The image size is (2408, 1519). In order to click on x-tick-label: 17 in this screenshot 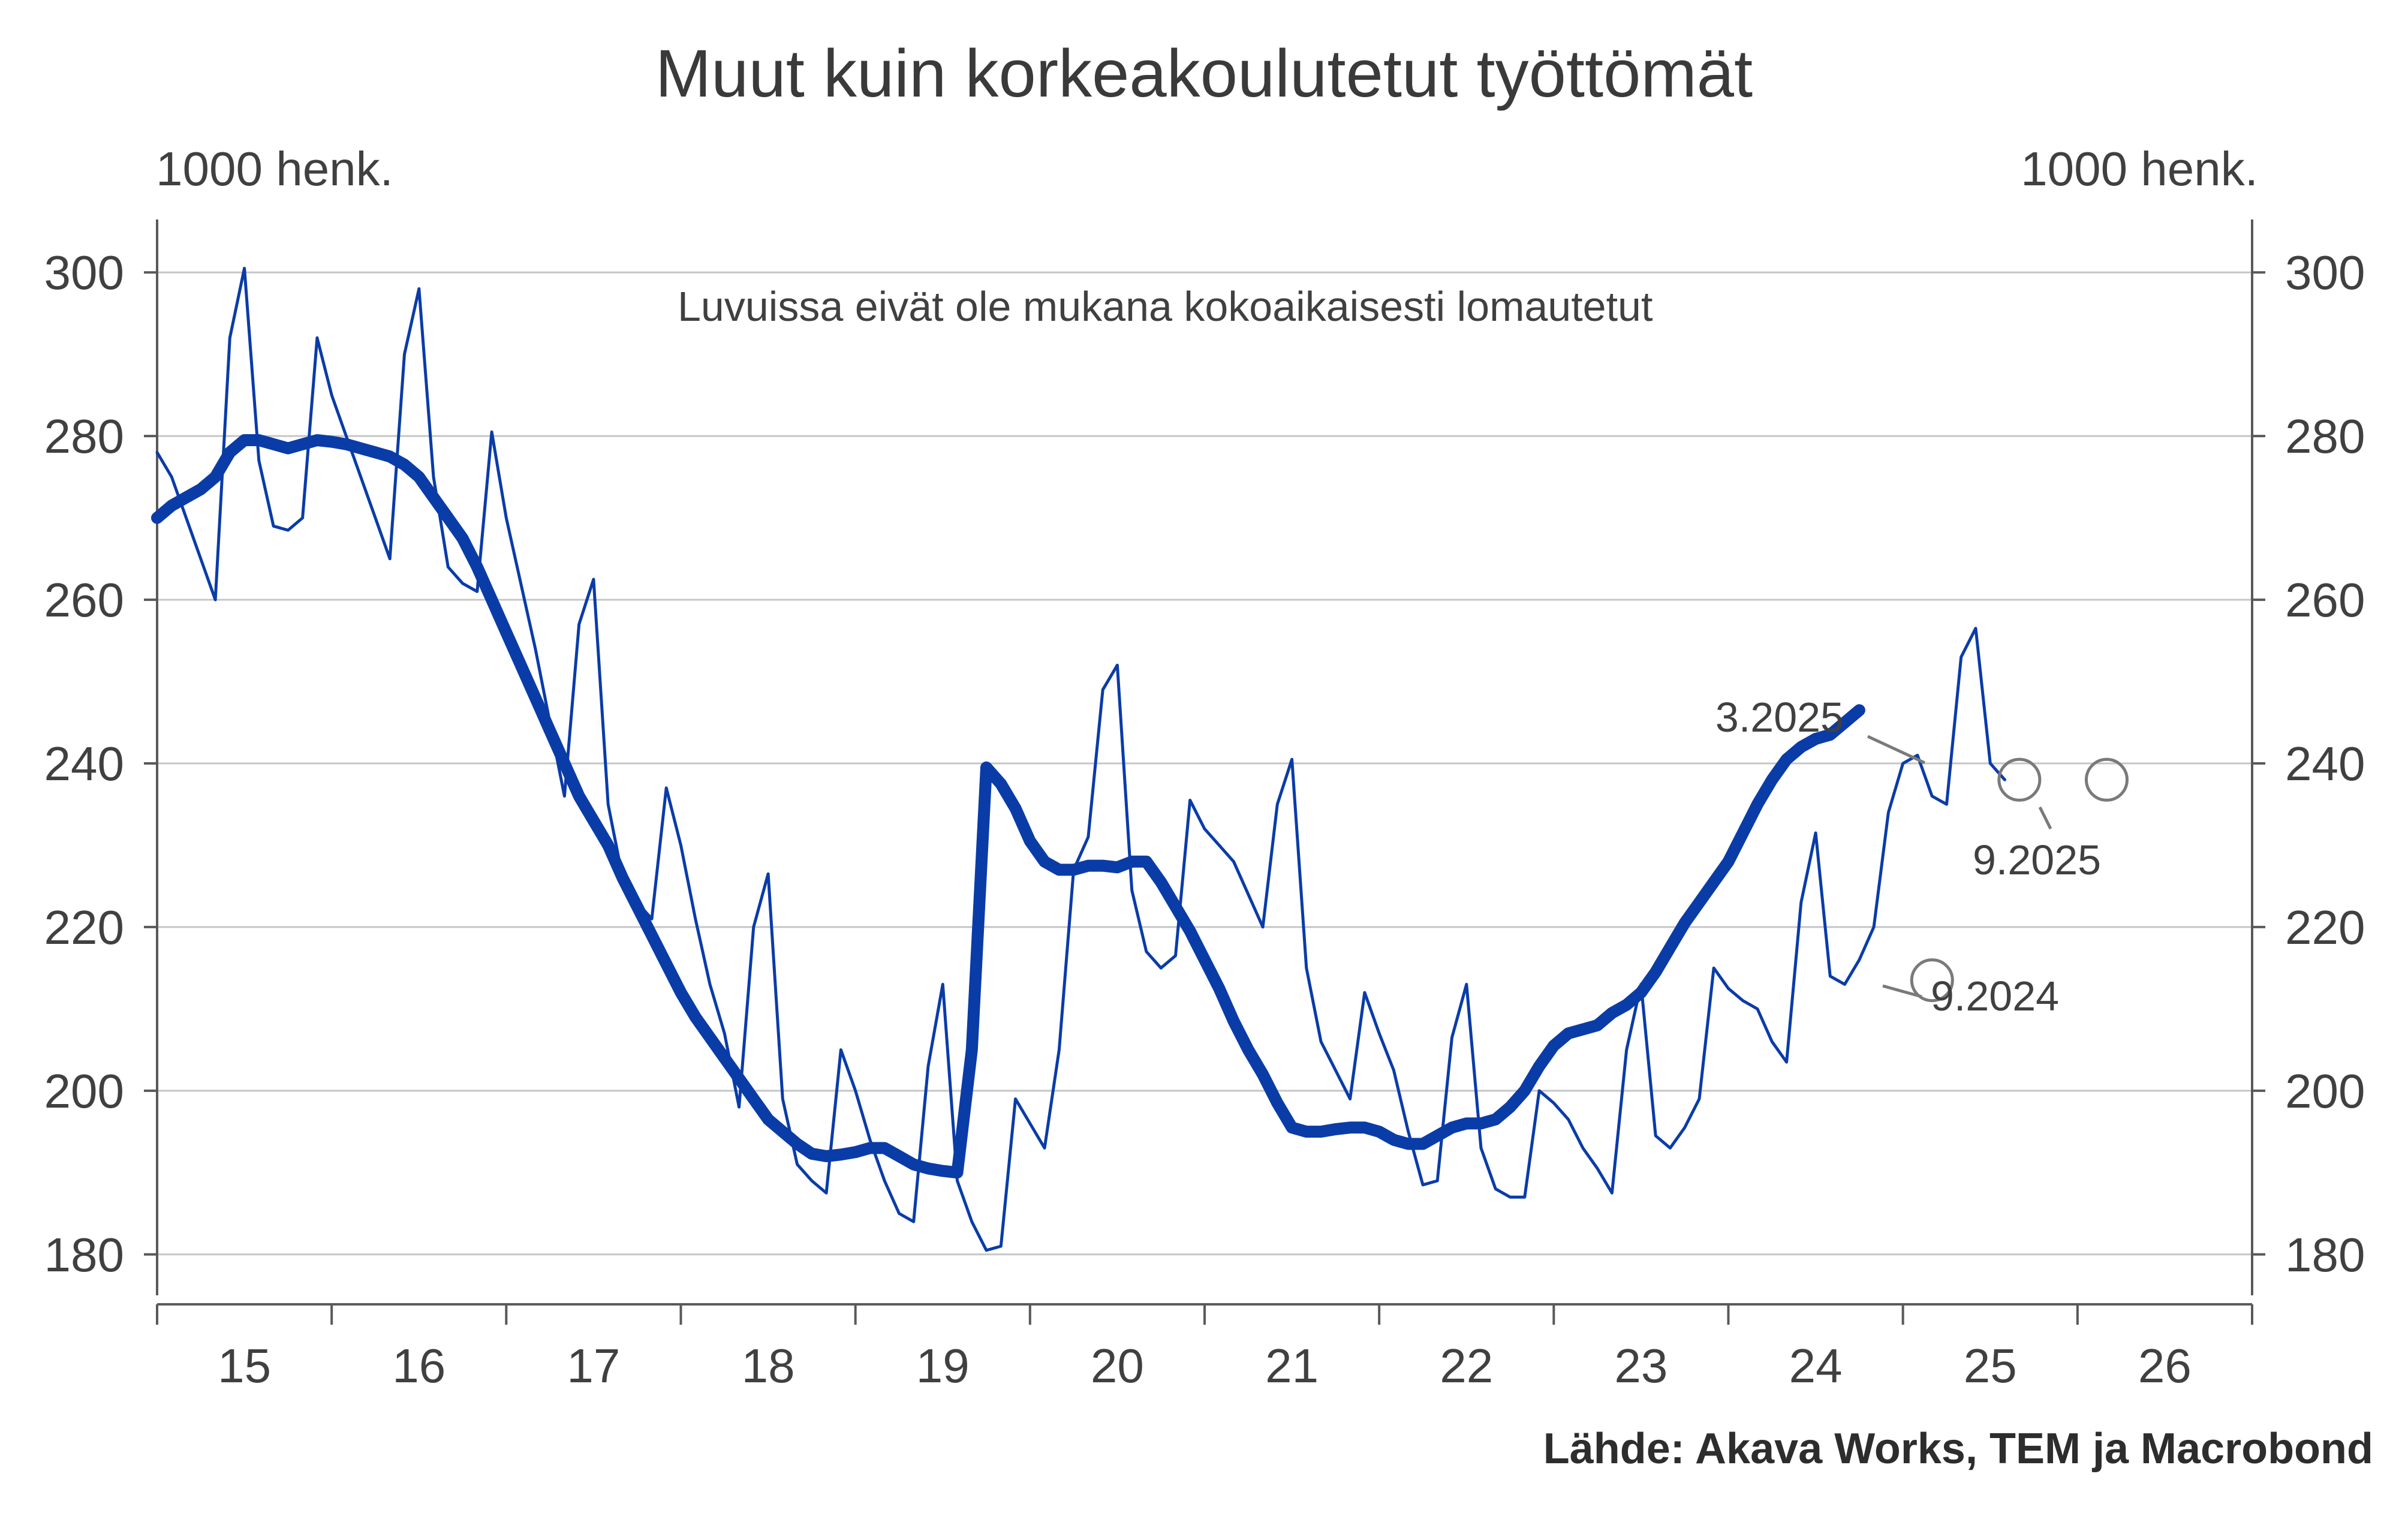, I will do `click(593, 1365)`.